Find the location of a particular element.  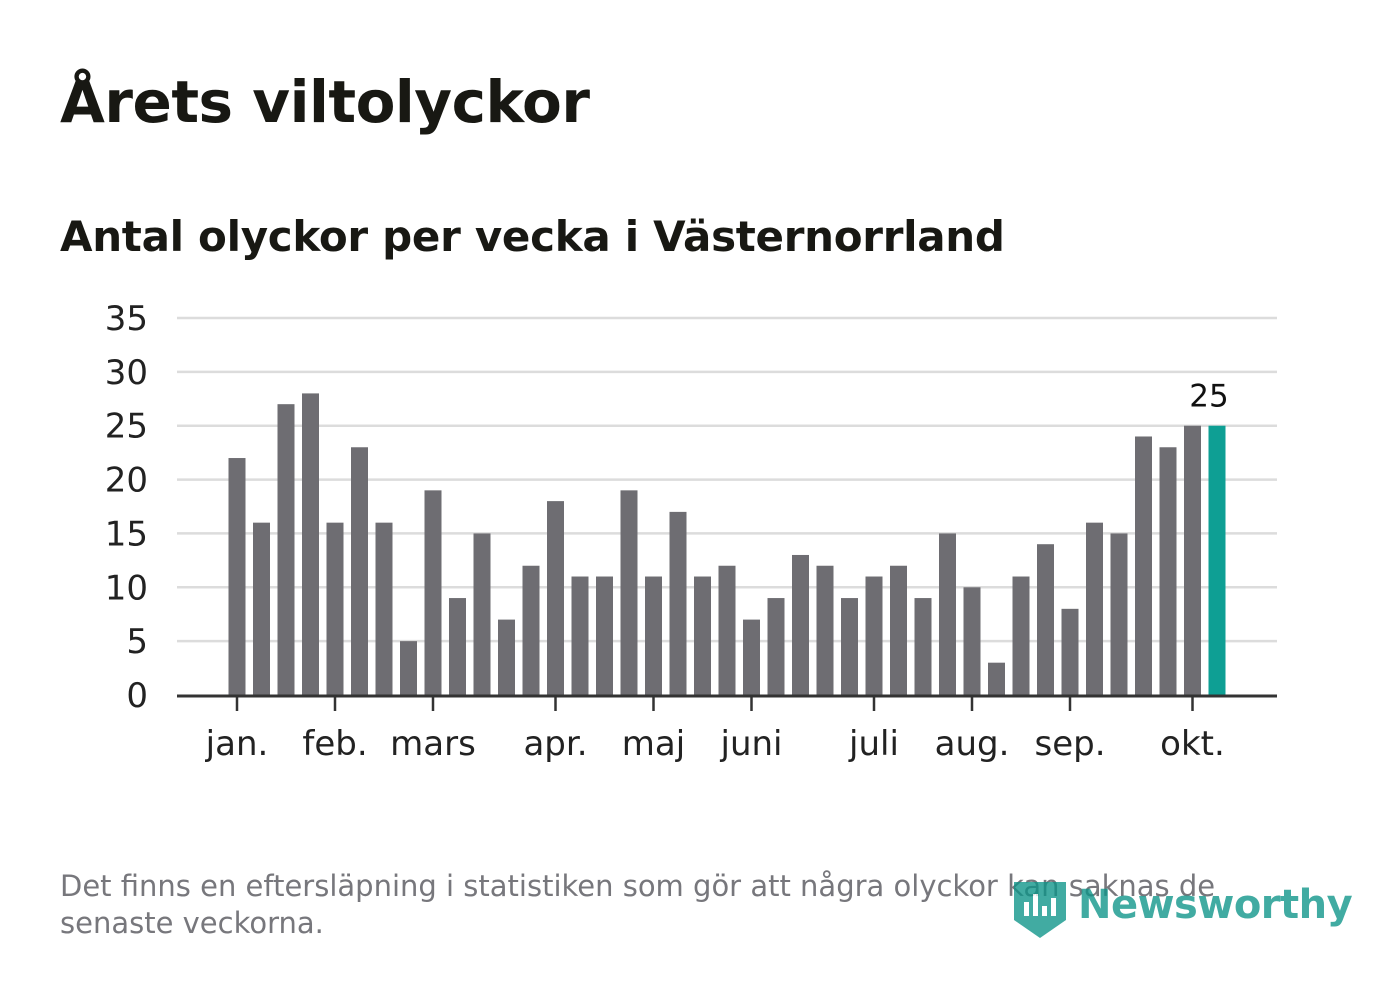

y-tick-label: 0 is located at coordinates (137, 696).